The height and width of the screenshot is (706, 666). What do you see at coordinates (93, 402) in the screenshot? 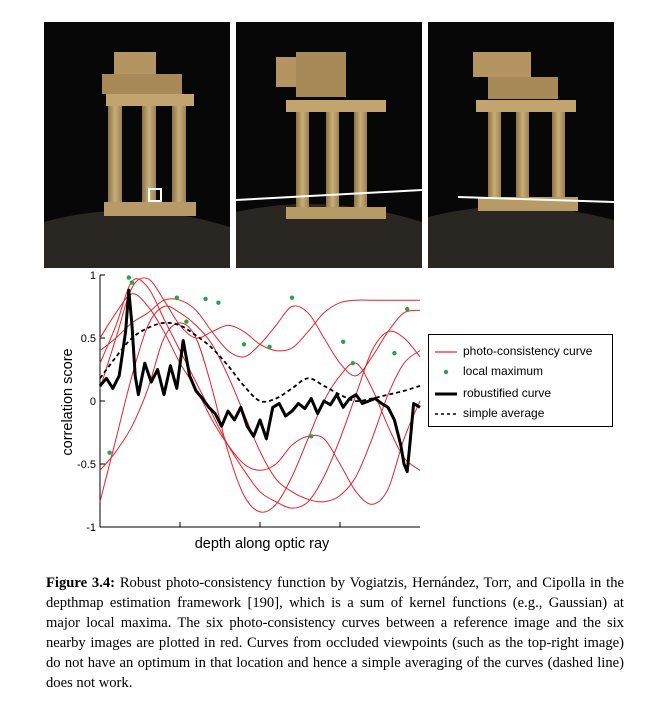
I see `y-tick-label: 0` at bounding box center [93, 402].